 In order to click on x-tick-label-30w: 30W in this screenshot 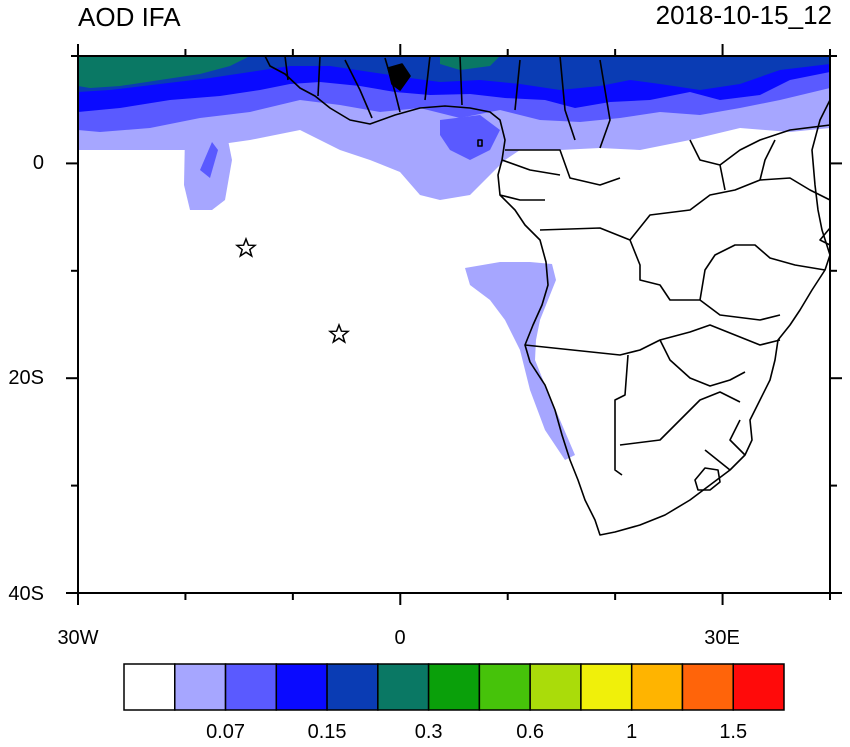, I will do `click(77, 638)`.